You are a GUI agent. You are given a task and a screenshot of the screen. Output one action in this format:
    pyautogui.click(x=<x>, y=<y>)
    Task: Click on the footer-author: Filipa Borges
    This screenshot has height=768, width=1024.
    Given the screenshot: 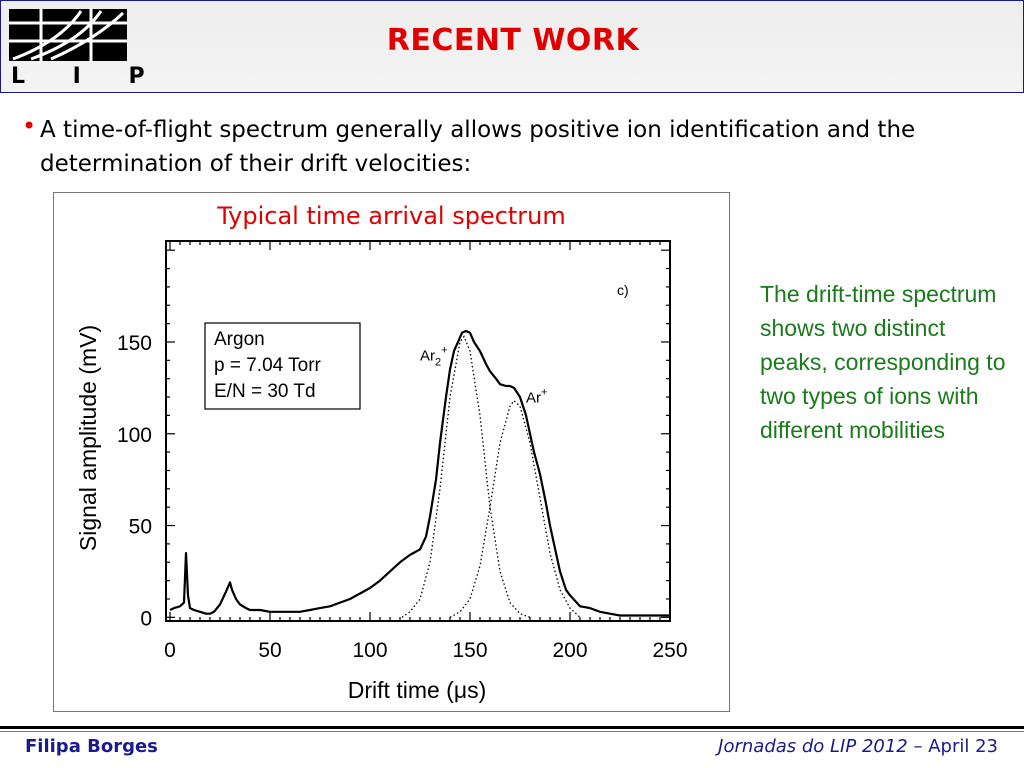 What is the action you would take?
    pyautogui.click(x=91, y=746)
    